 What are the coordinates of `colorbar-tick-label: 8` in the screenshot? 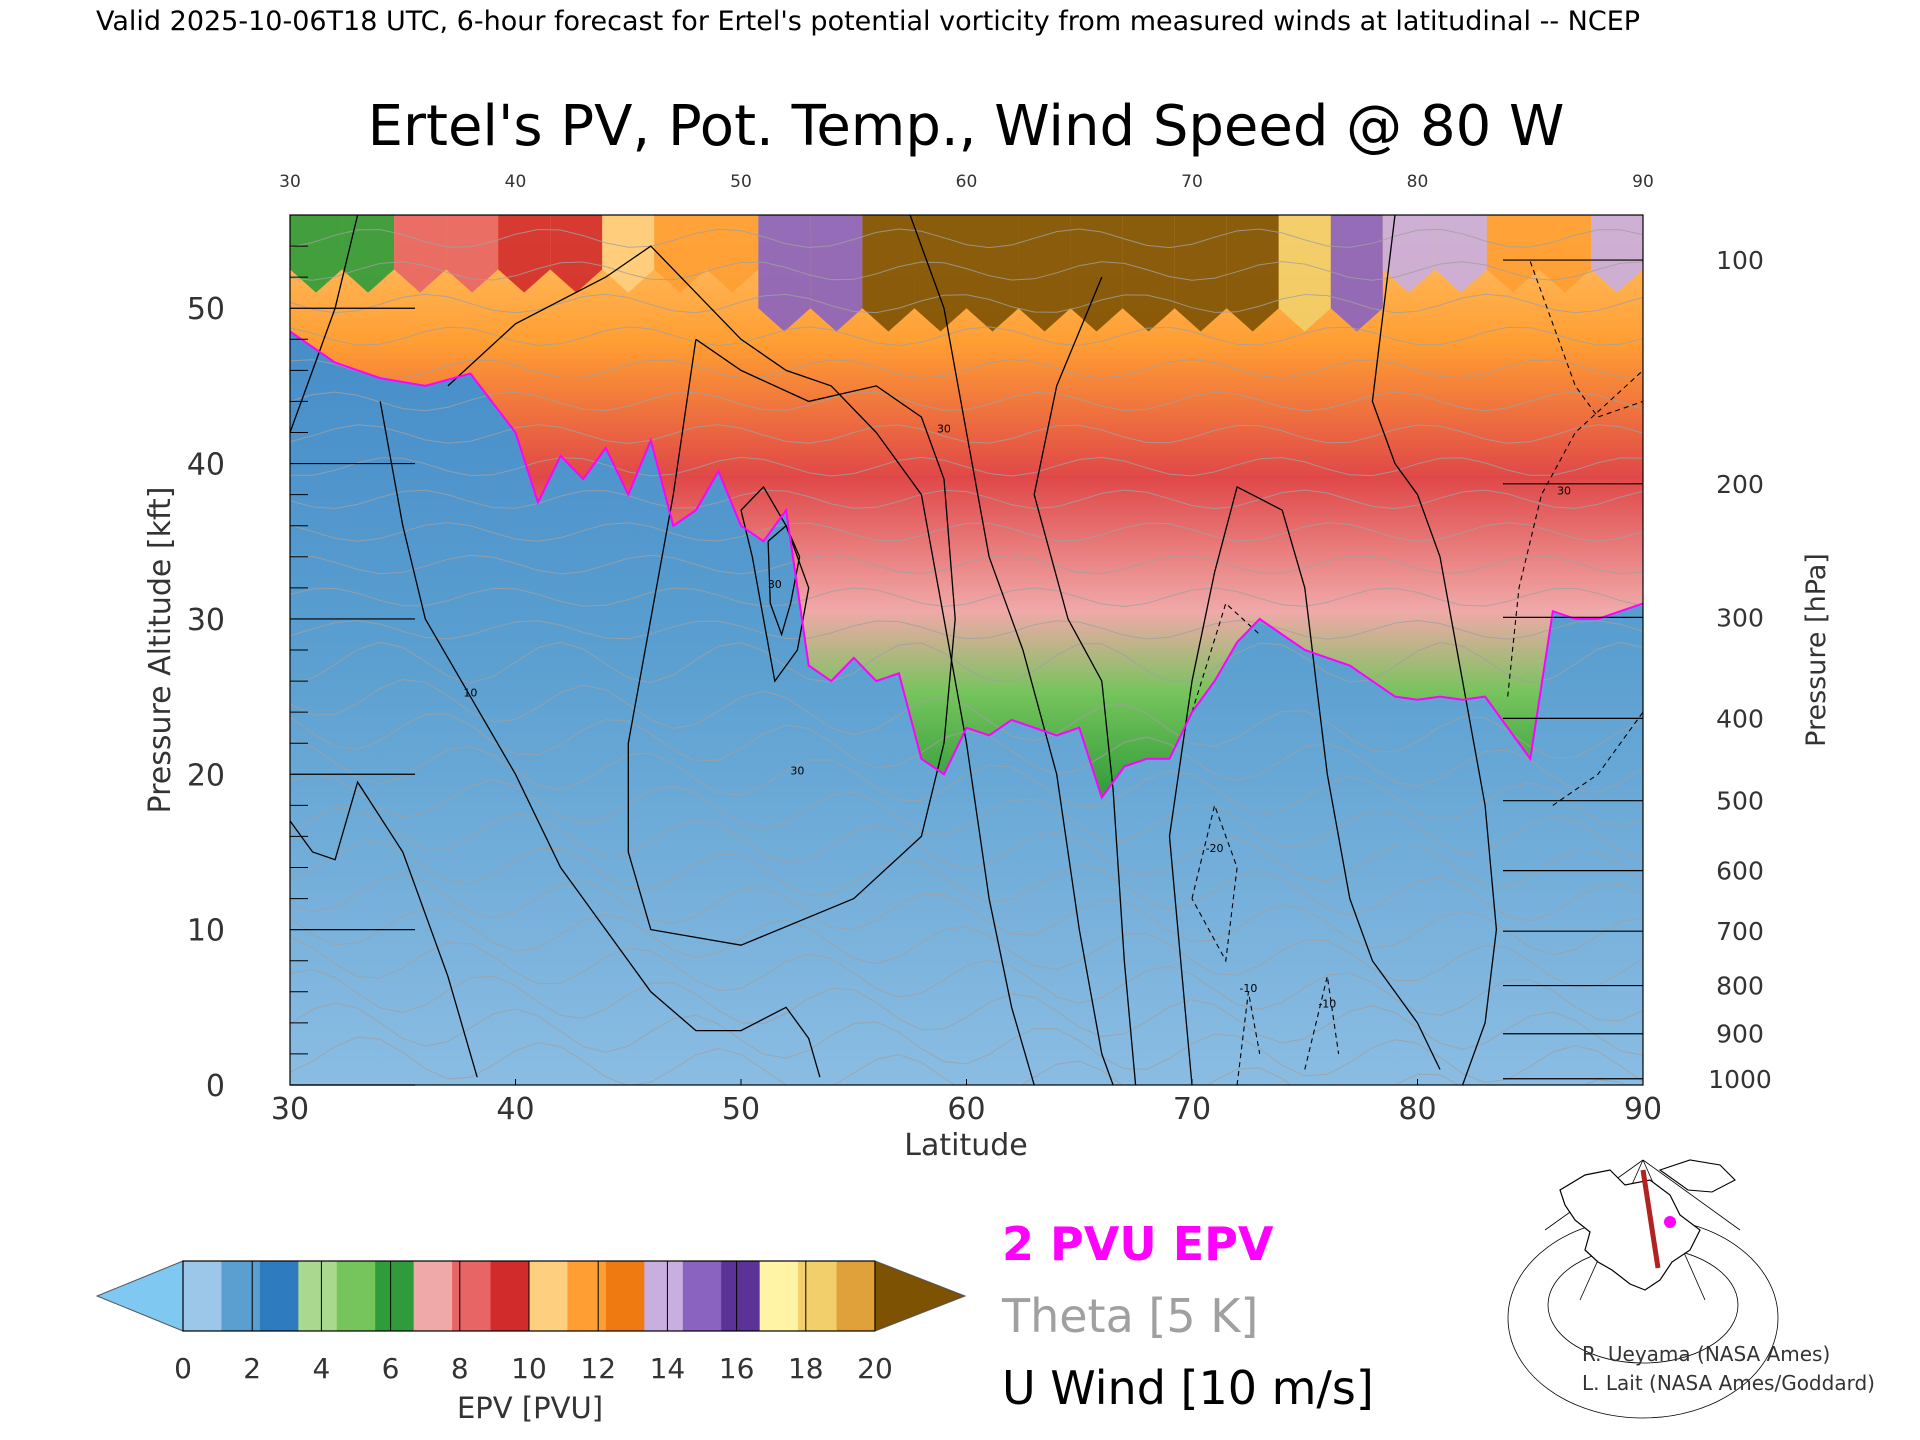 It's located at (460, 1368).